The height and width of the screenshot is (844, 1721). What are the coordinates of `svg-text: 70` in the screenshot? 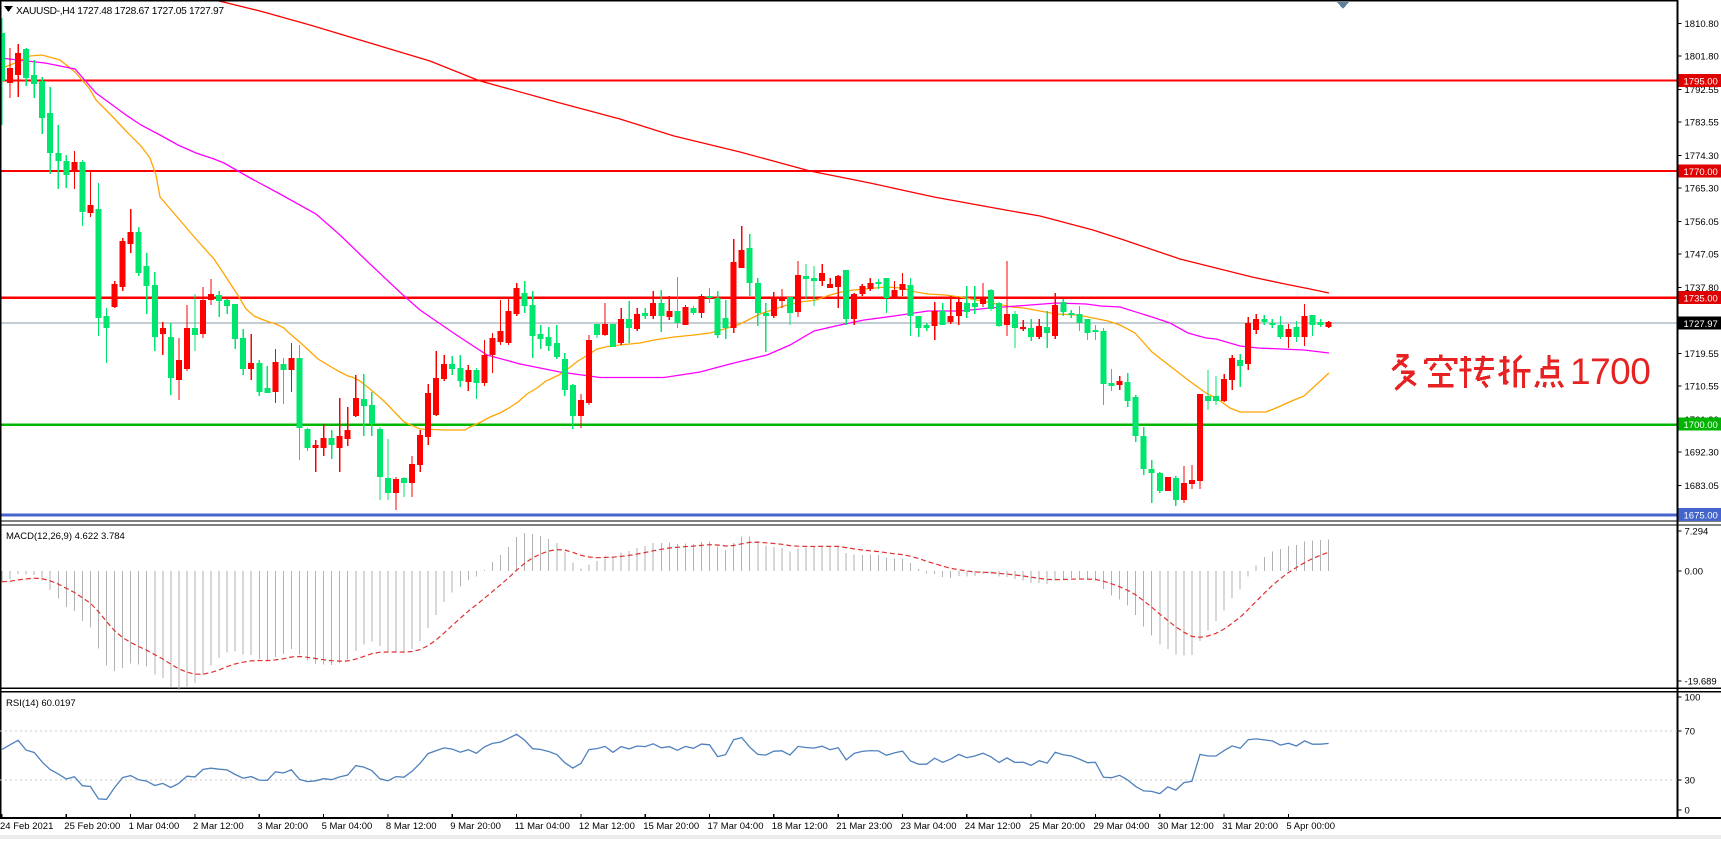 It's located at (1690, 732).